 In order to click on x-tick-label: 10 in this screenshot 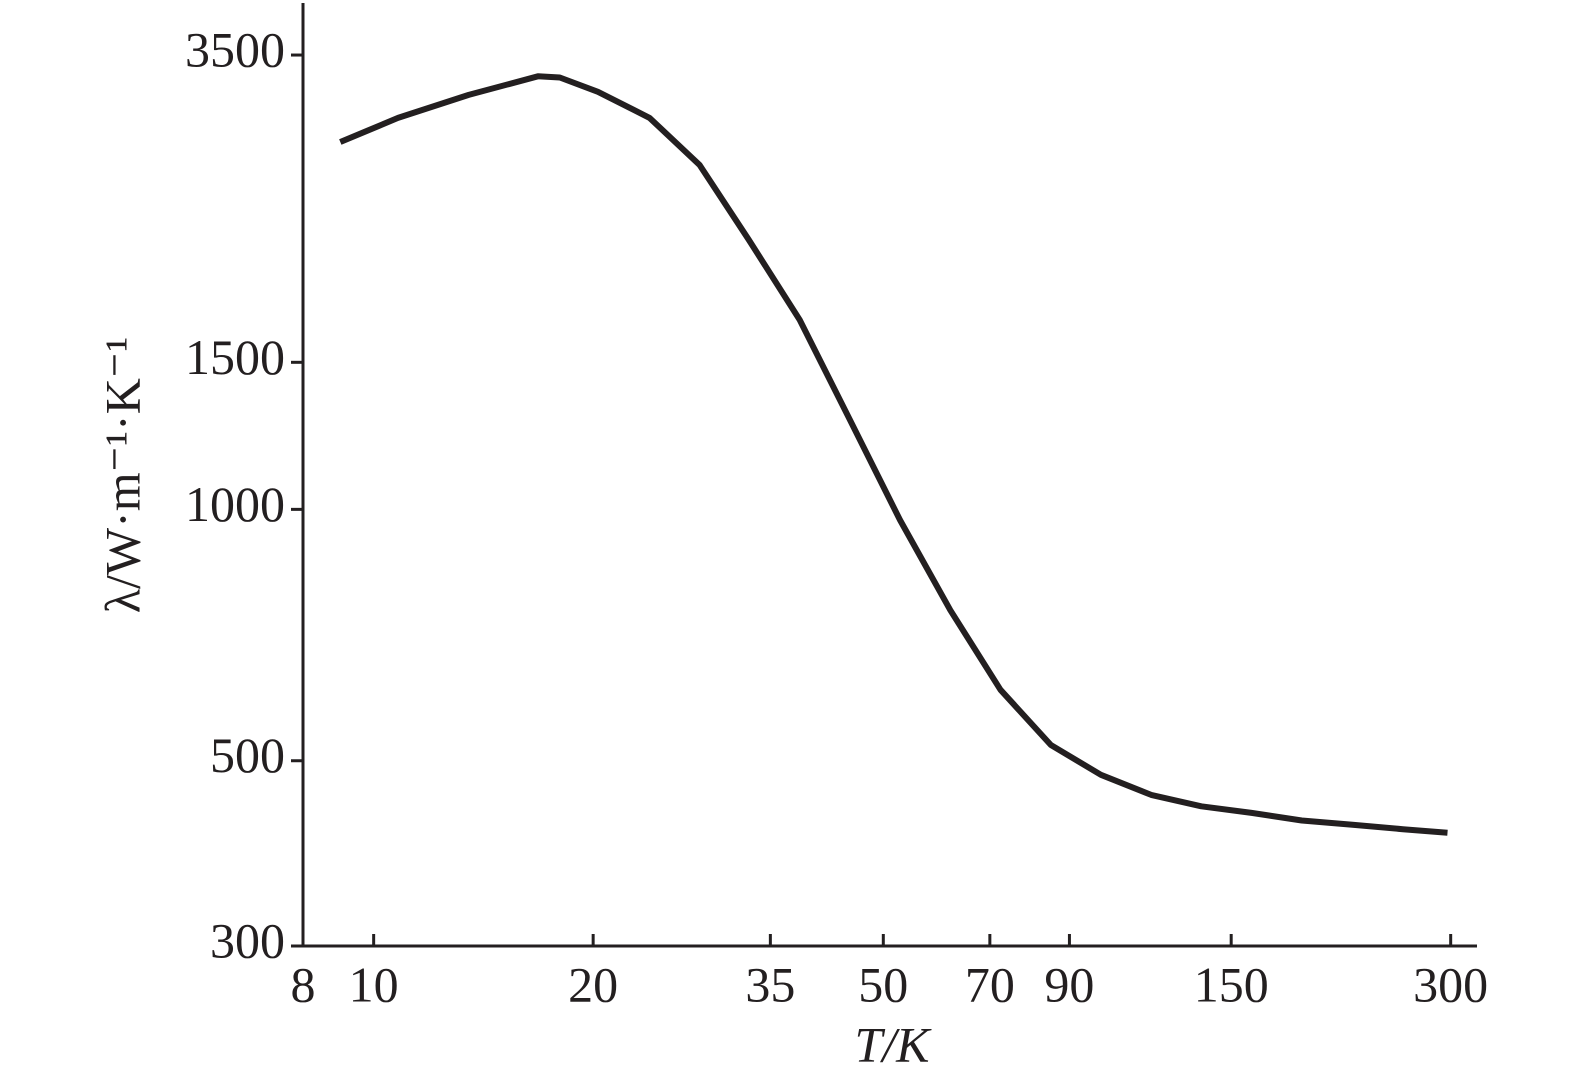, I will do `click(374, 984)`.